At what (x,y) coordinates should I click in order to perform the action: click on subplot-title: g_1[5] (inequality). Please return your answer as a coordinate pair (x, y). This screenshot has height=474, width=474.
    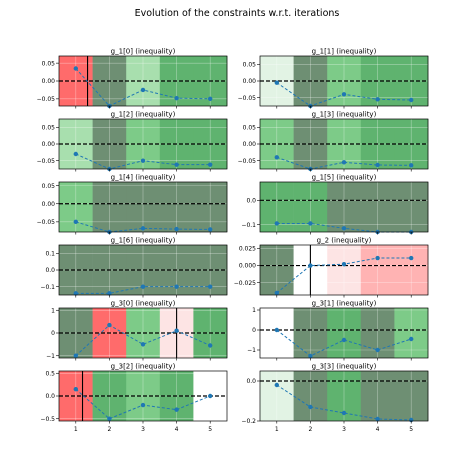
    Looking at the image, I should click on (344, 178).